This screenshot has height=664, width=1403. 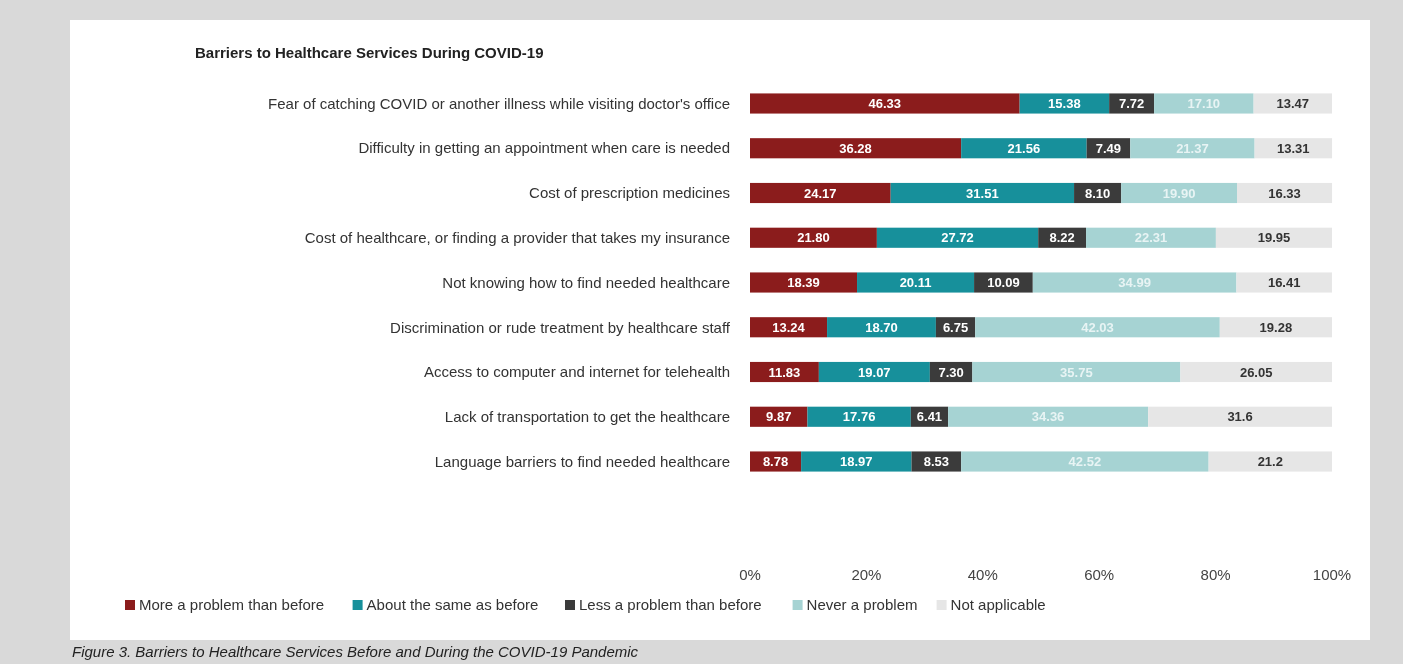 What do you see at coordinates (998, 605) in the screenshot?
I see `legend-label: Not applicable` at bounding box center [998, 605].